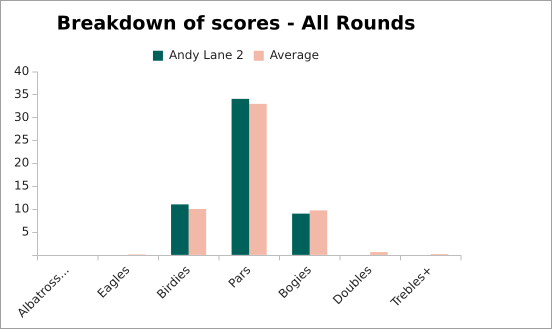 This screenshot has height=329, width=552. Describe the element at coordinates (22, 117) in the screenshot. I see `y-tick-label: 30` at that location.